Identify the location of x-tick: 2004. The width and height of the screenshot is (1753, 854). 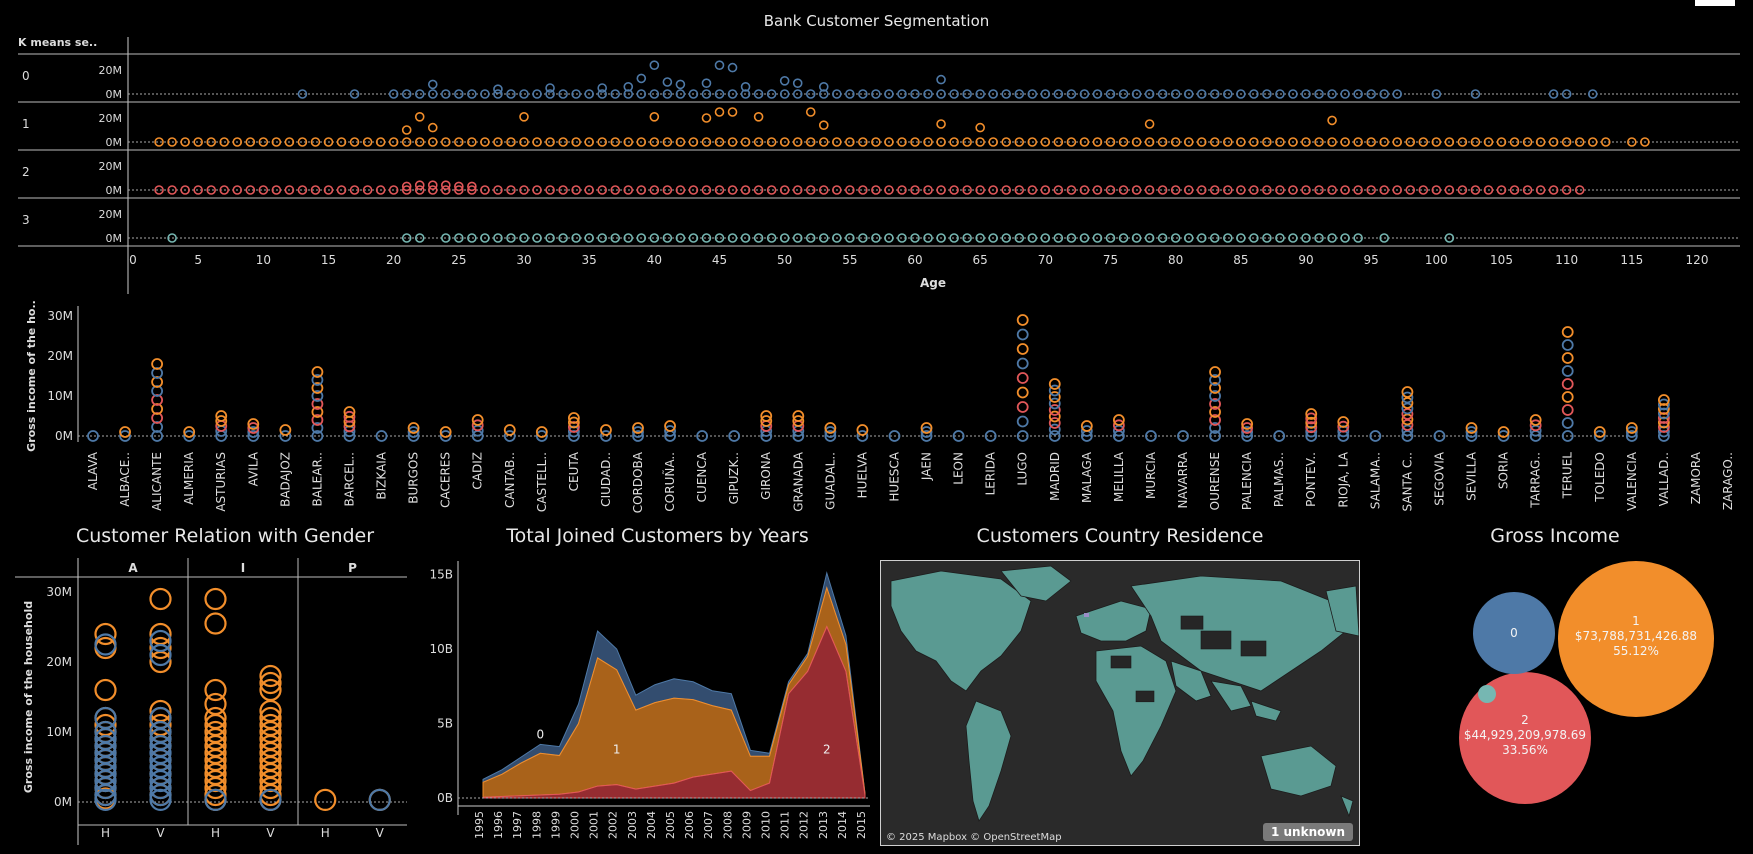
(651, 825).